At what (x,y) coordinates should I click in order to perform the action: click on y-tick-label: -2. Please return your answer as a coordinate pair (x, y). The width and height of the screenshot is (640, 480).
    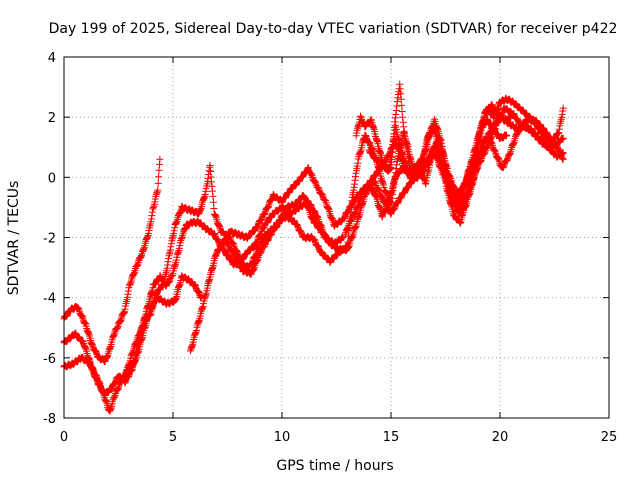
    Looking at the image, I should click on (49, 239).